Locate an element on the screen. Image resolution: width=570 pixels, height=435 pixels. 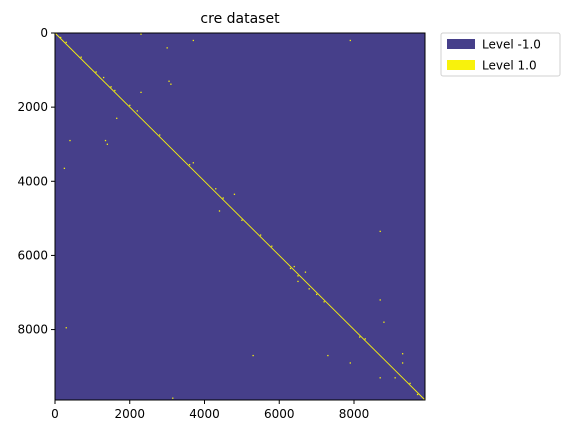
y-axis: 0 2000 4000 6000 8000 is located at coordinates (36, 181).